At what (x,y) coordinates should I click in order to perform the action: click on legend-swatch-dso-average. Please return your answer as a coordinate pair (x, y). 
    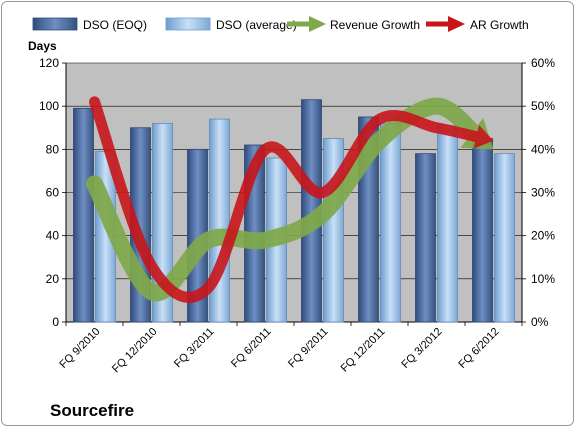
    Looking at the image, I should click on (188, 24).